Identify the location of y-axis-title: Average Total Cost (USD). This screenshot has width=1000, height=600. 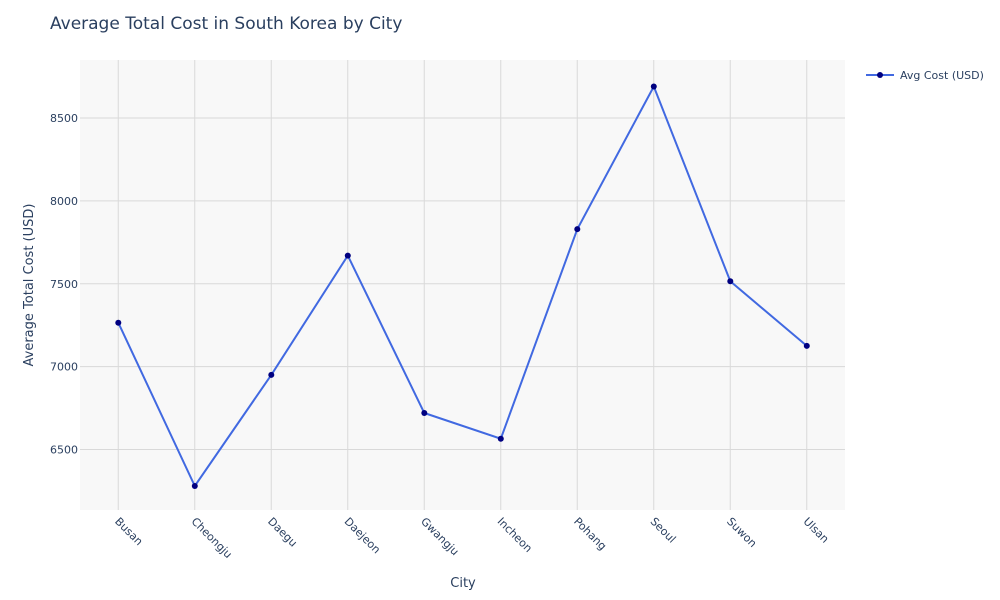
(29, 285).